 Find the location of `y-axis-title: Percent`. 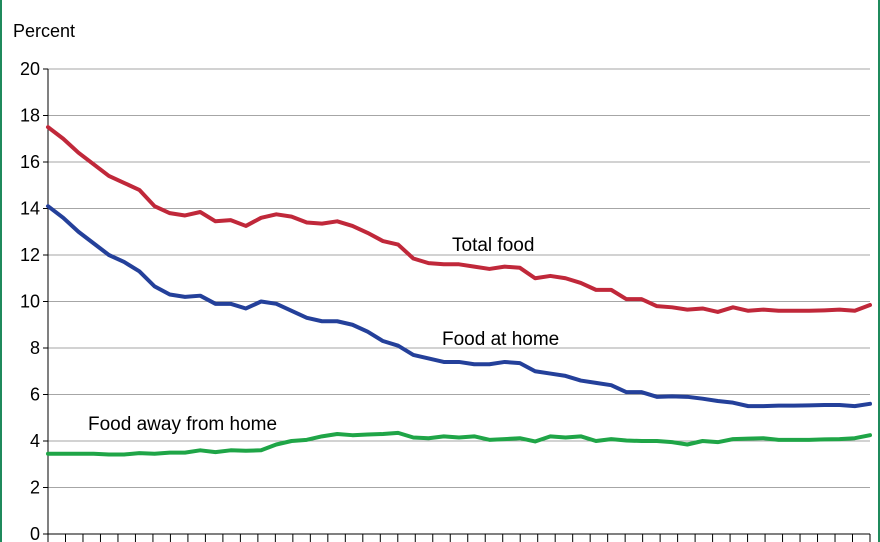

y-axis-title: Percent is located at coordinates (44, 31).